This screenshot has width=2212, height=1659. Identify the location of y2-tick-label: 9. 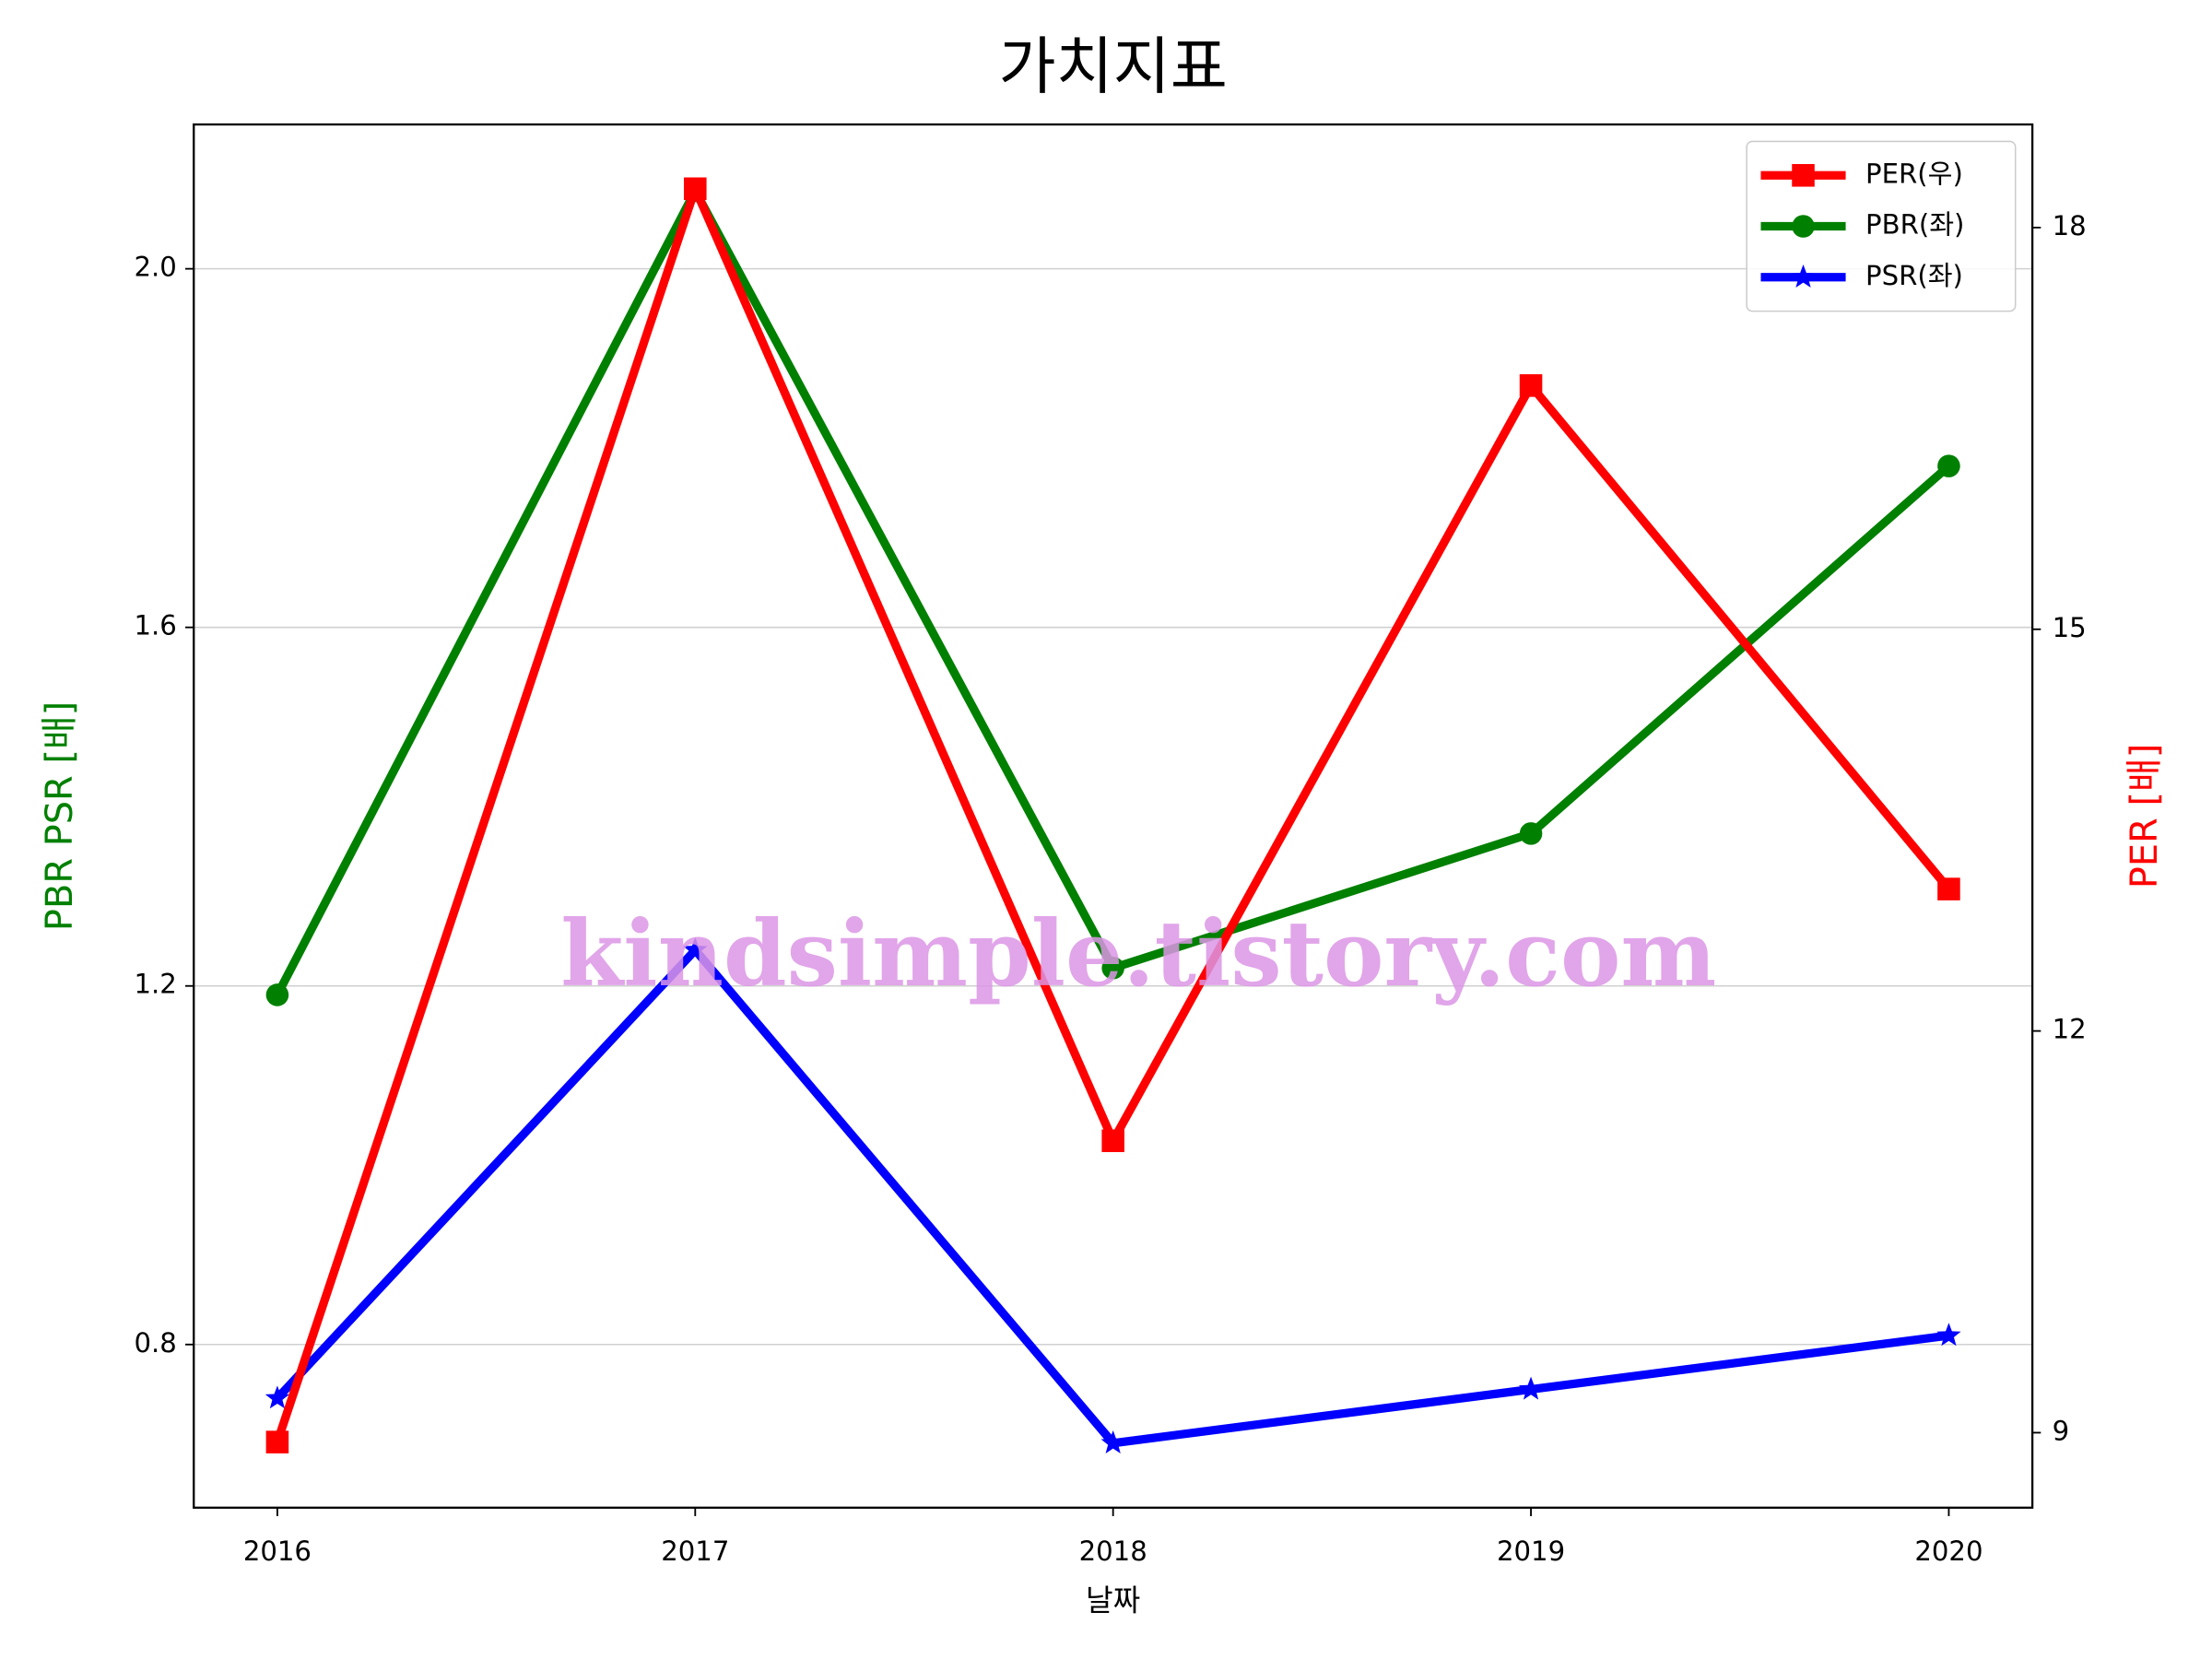
(2061, 1430).